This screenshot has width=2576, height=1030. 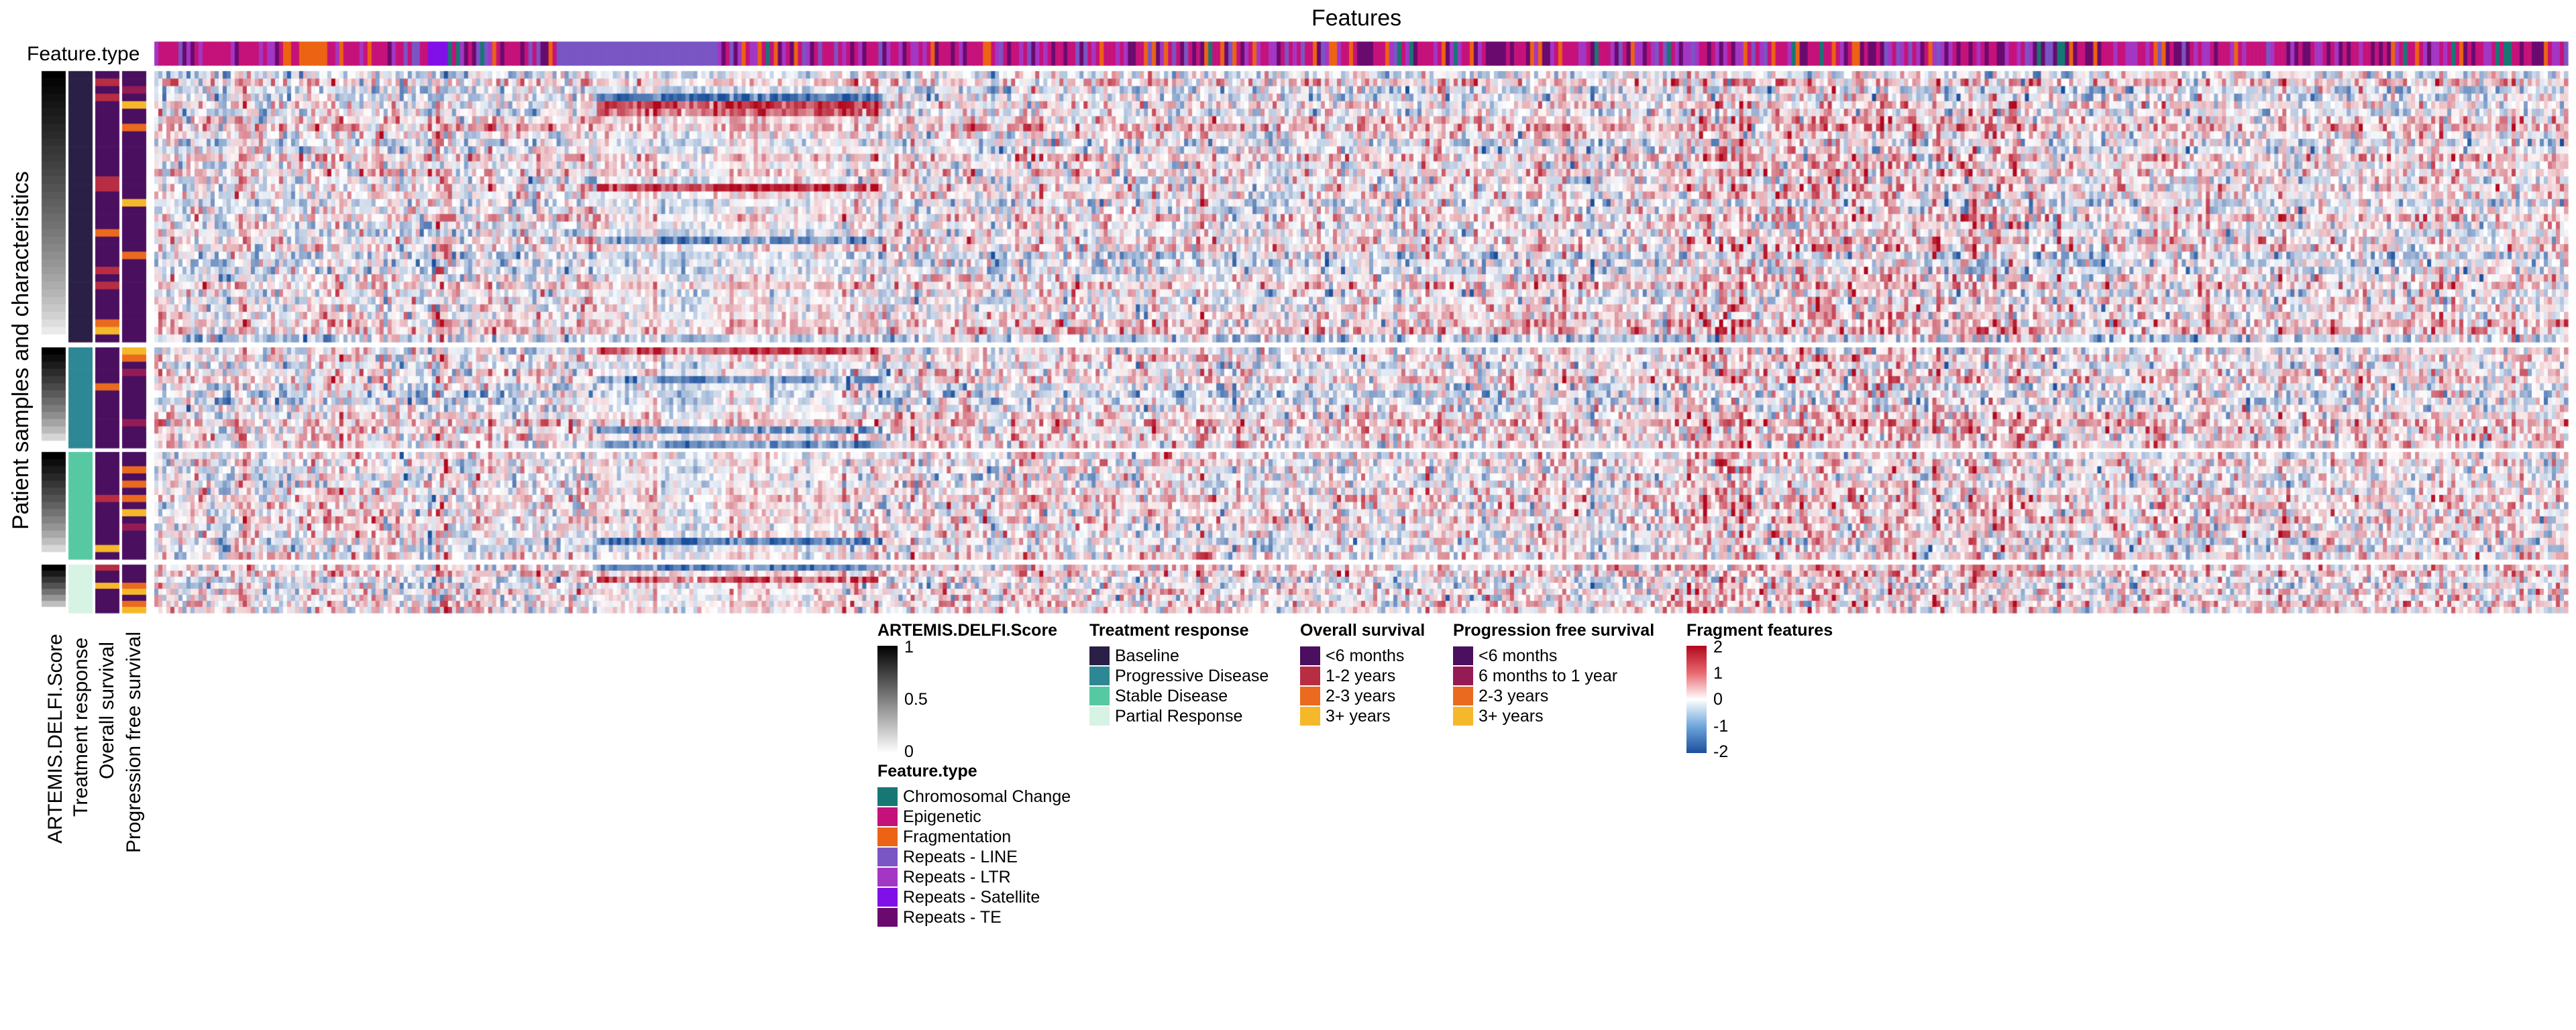 What do you see at coordinates (1192, 675) in the screenshot?
I see `legend-item-label: Progressive Disease` at bounding box center [1192, 675].